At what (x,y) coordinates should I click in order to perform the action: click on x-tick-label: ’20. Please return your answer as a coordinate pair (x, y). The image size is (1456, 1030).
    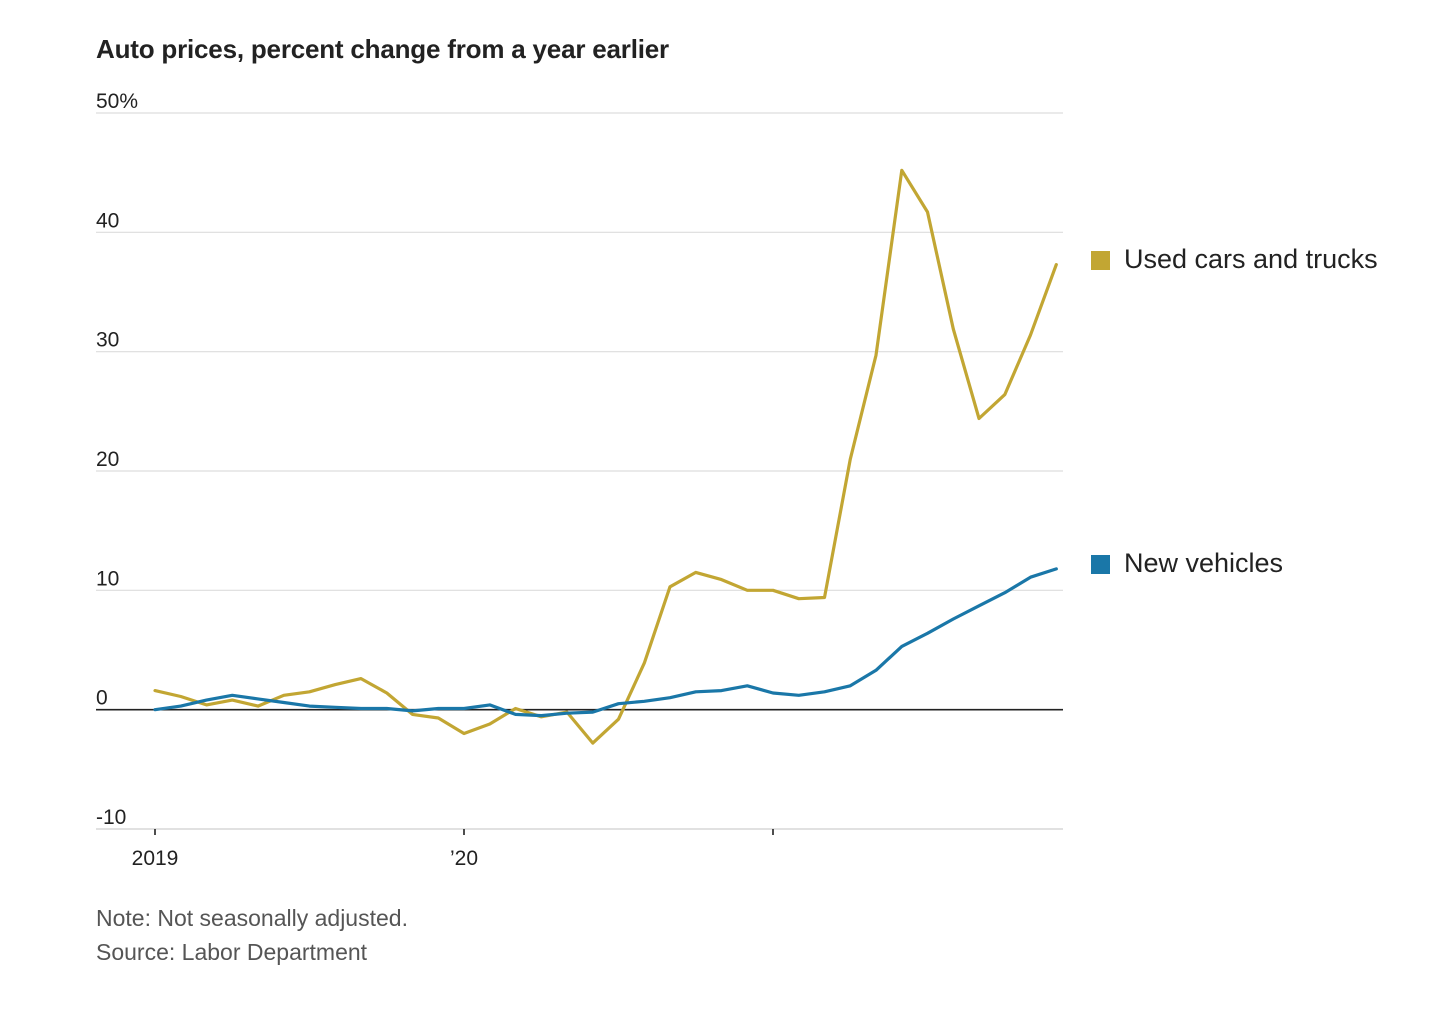
    Looking at the image, I should click on (464, 858).